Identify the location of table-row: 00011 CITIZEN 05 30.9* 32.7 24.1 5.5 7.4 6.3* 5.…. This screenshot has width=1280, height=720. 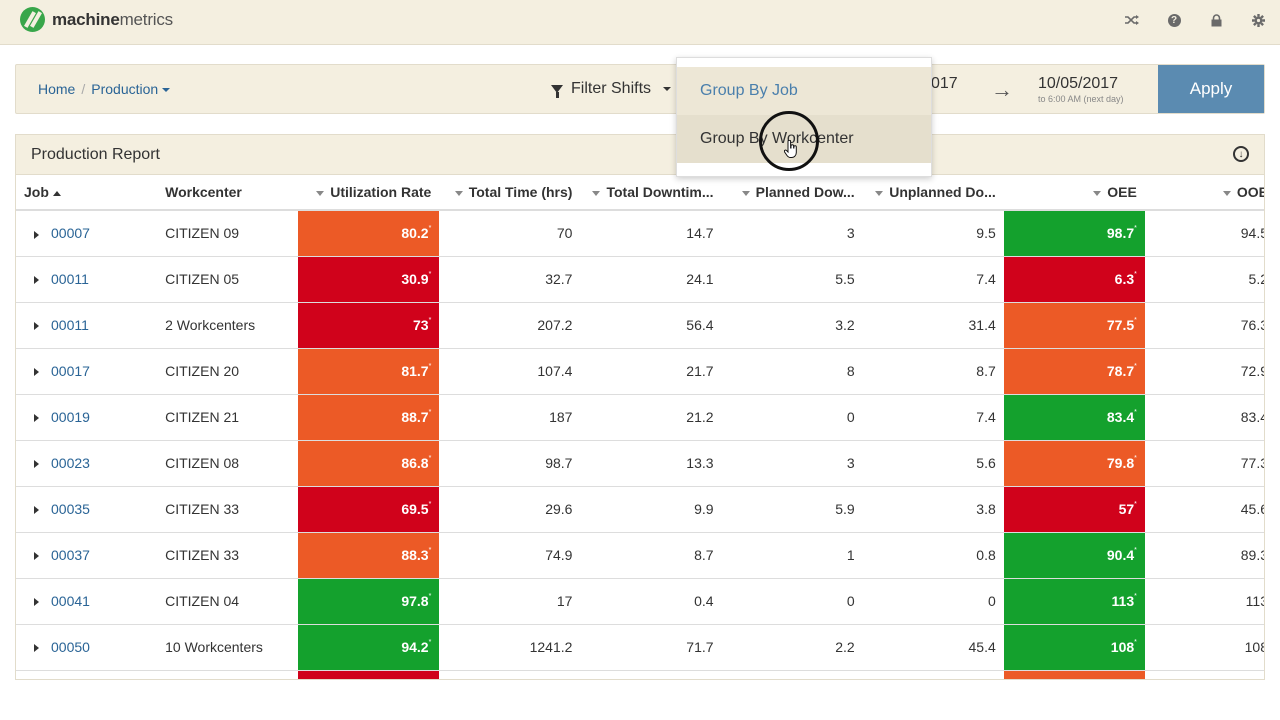
(640, 279).